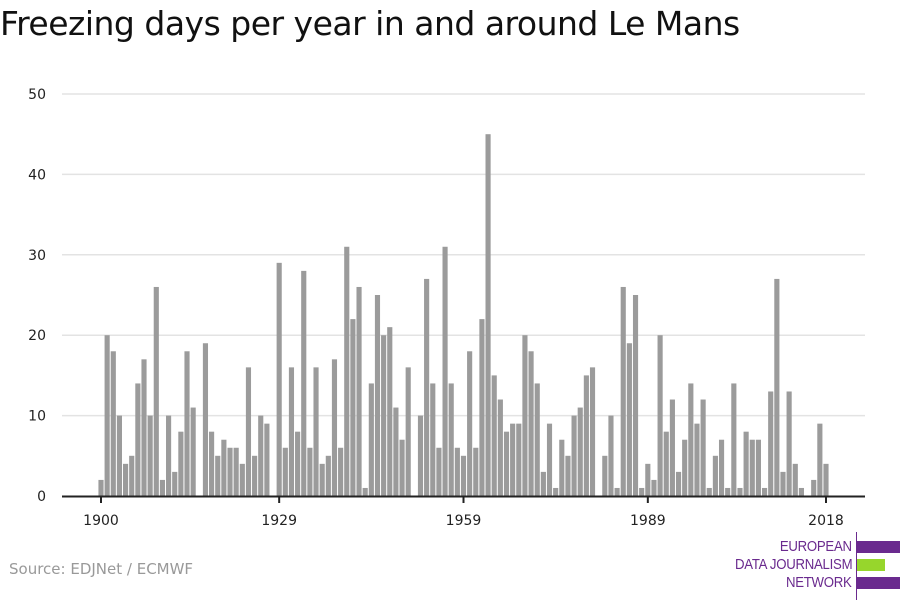 The height and width of the screenshot is (600, 900). Describe the element at coordinates (212, 463) in the screenshot. I see `bar-1918` at that location.